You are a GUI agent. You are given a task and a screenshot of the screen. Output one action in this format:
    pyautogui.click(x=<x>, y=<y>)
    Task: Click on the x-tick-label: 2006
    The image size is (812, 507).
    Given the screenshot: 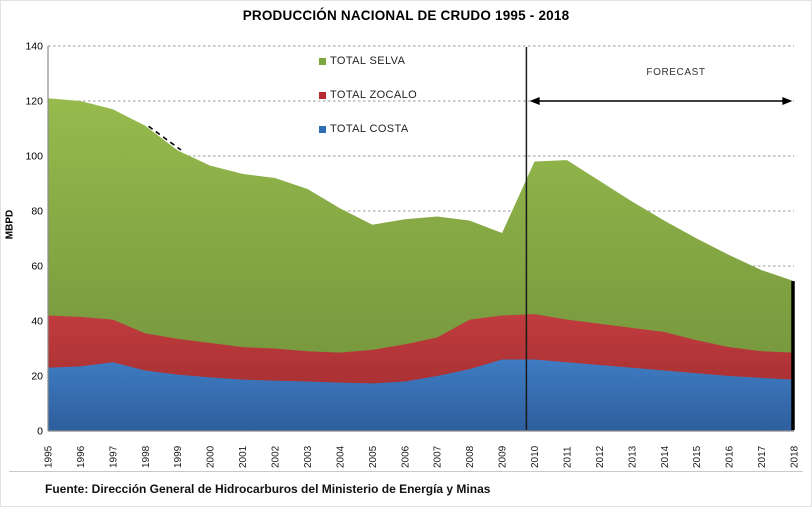 What is the action you would take?
    pyautogui.click(x=405, y=456)
    